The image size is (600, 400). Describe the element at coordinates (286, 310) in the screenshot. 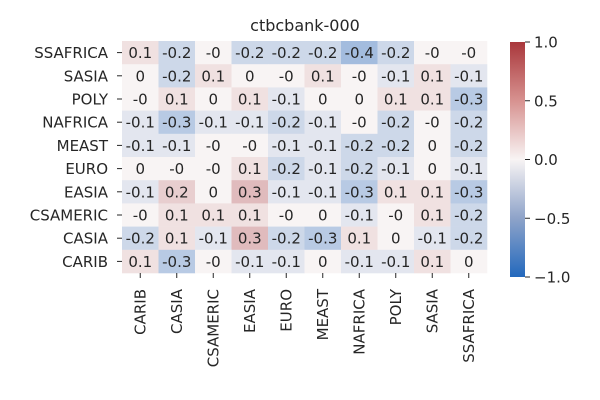

I see `column-tick-label: EURO` at that location.